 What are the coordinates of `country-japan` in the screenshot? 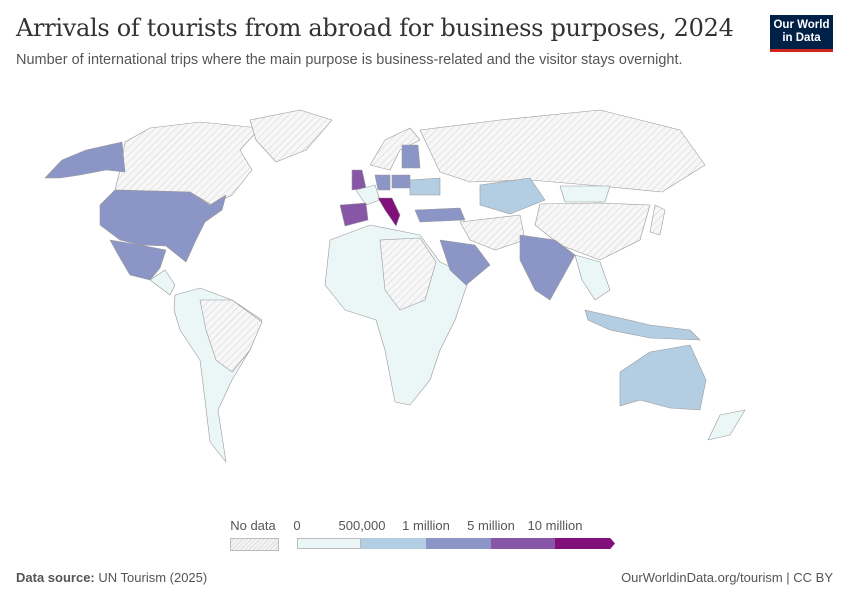 It's located at (657, 220).